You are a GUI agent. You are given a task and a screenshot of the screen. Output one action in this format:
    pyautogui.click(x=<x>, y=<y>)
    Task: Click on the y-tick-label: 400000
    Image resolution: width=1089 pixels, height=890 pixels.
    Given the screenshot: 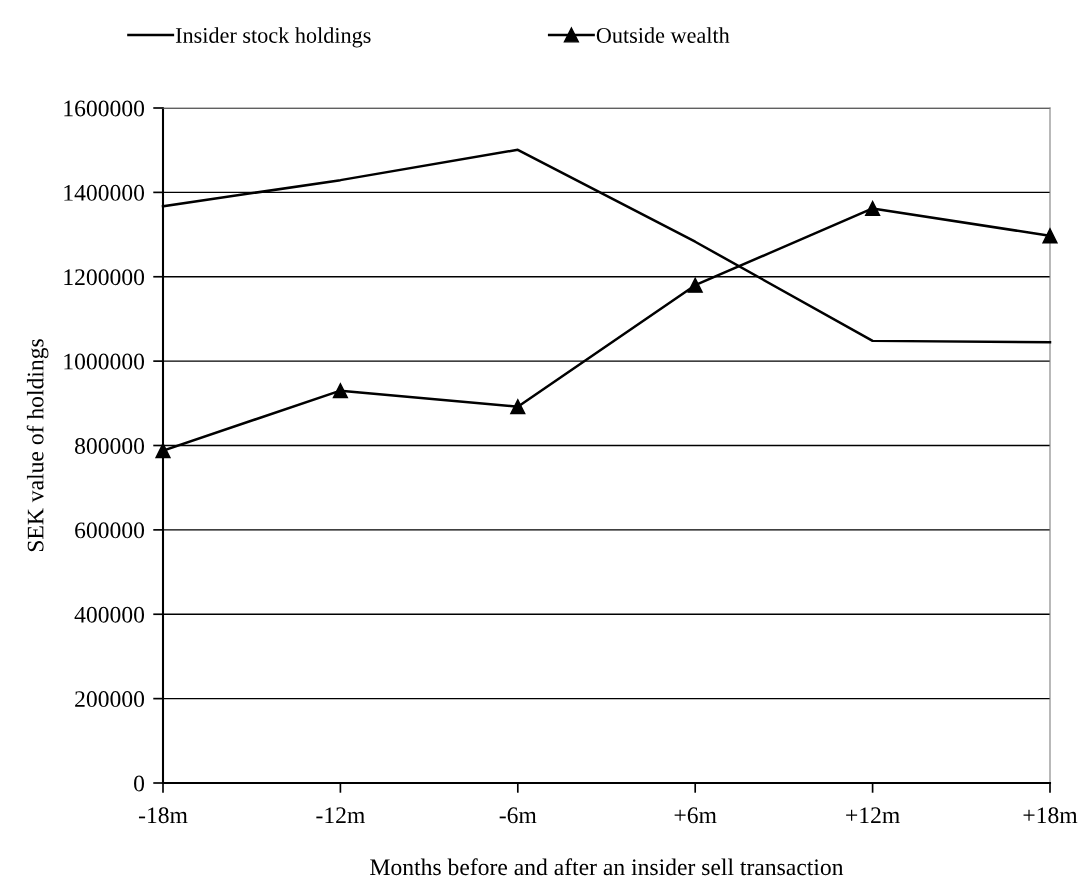 What is the action you would take?
    pyautogui.click(x=109, y=614)
    